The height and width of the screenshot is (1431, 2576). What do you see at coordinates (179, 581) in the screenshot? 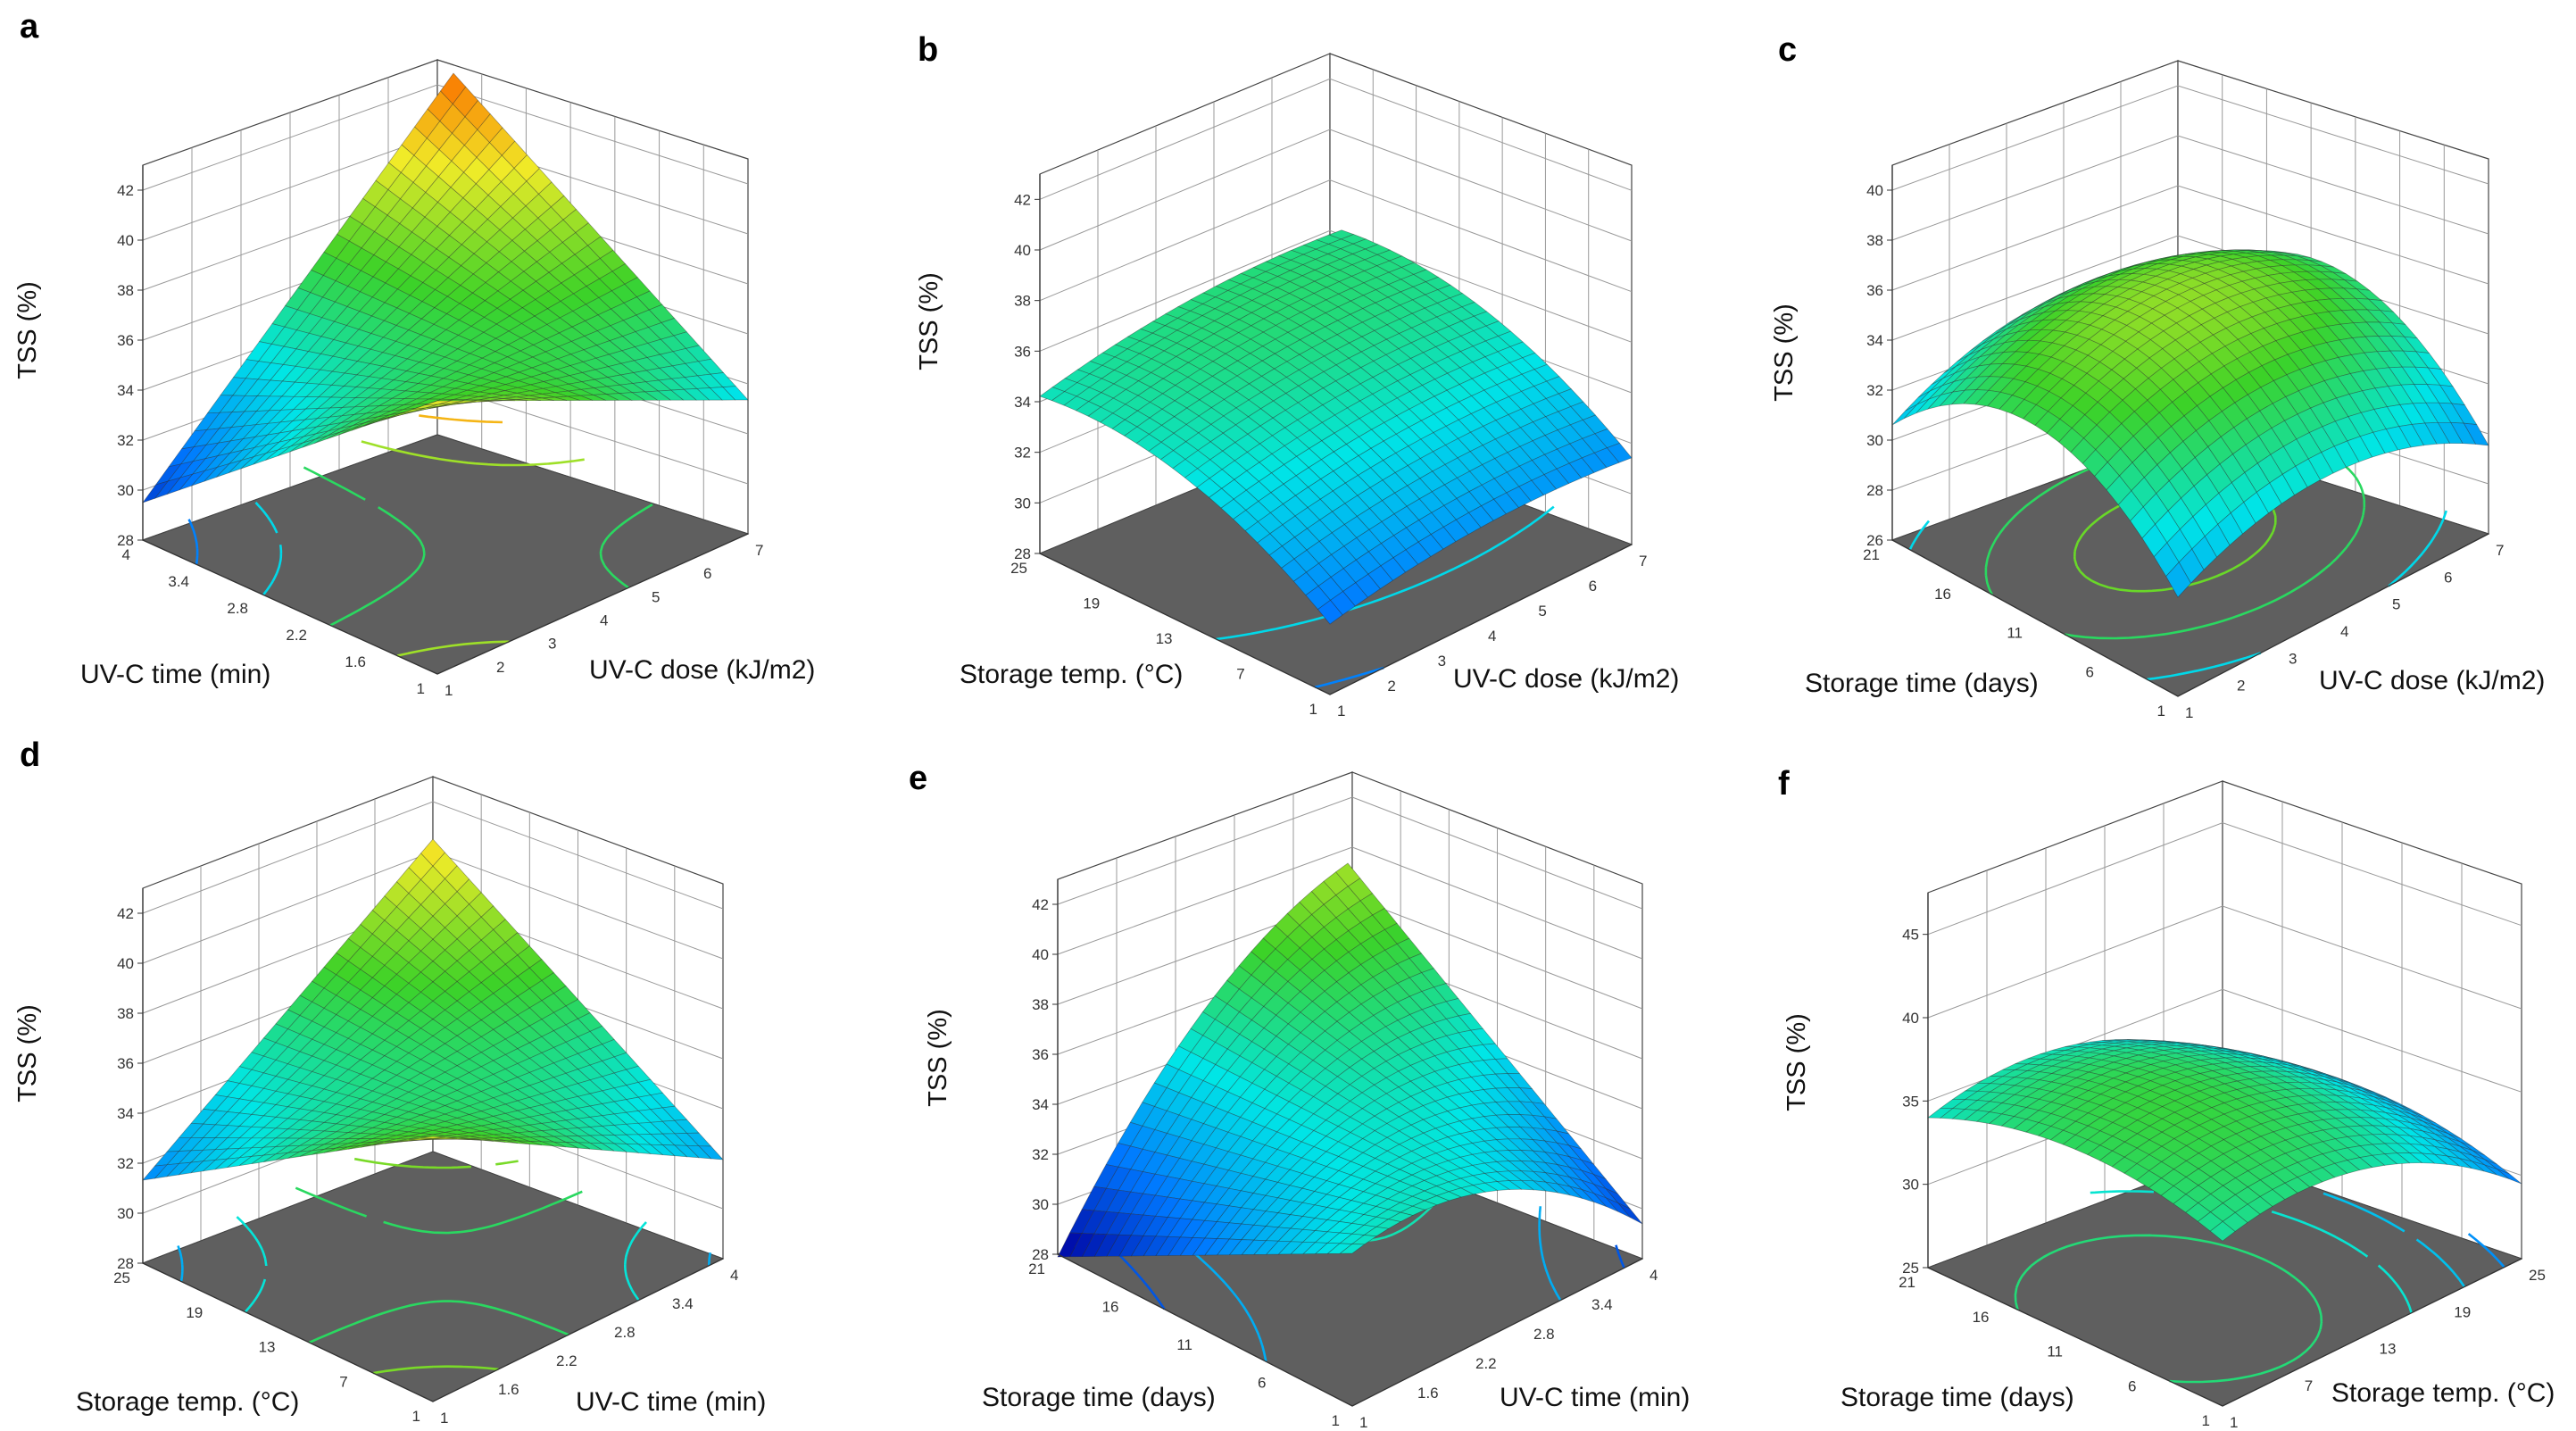
I see `x-tick-label: 3.4` at bounding box center [179, 581].